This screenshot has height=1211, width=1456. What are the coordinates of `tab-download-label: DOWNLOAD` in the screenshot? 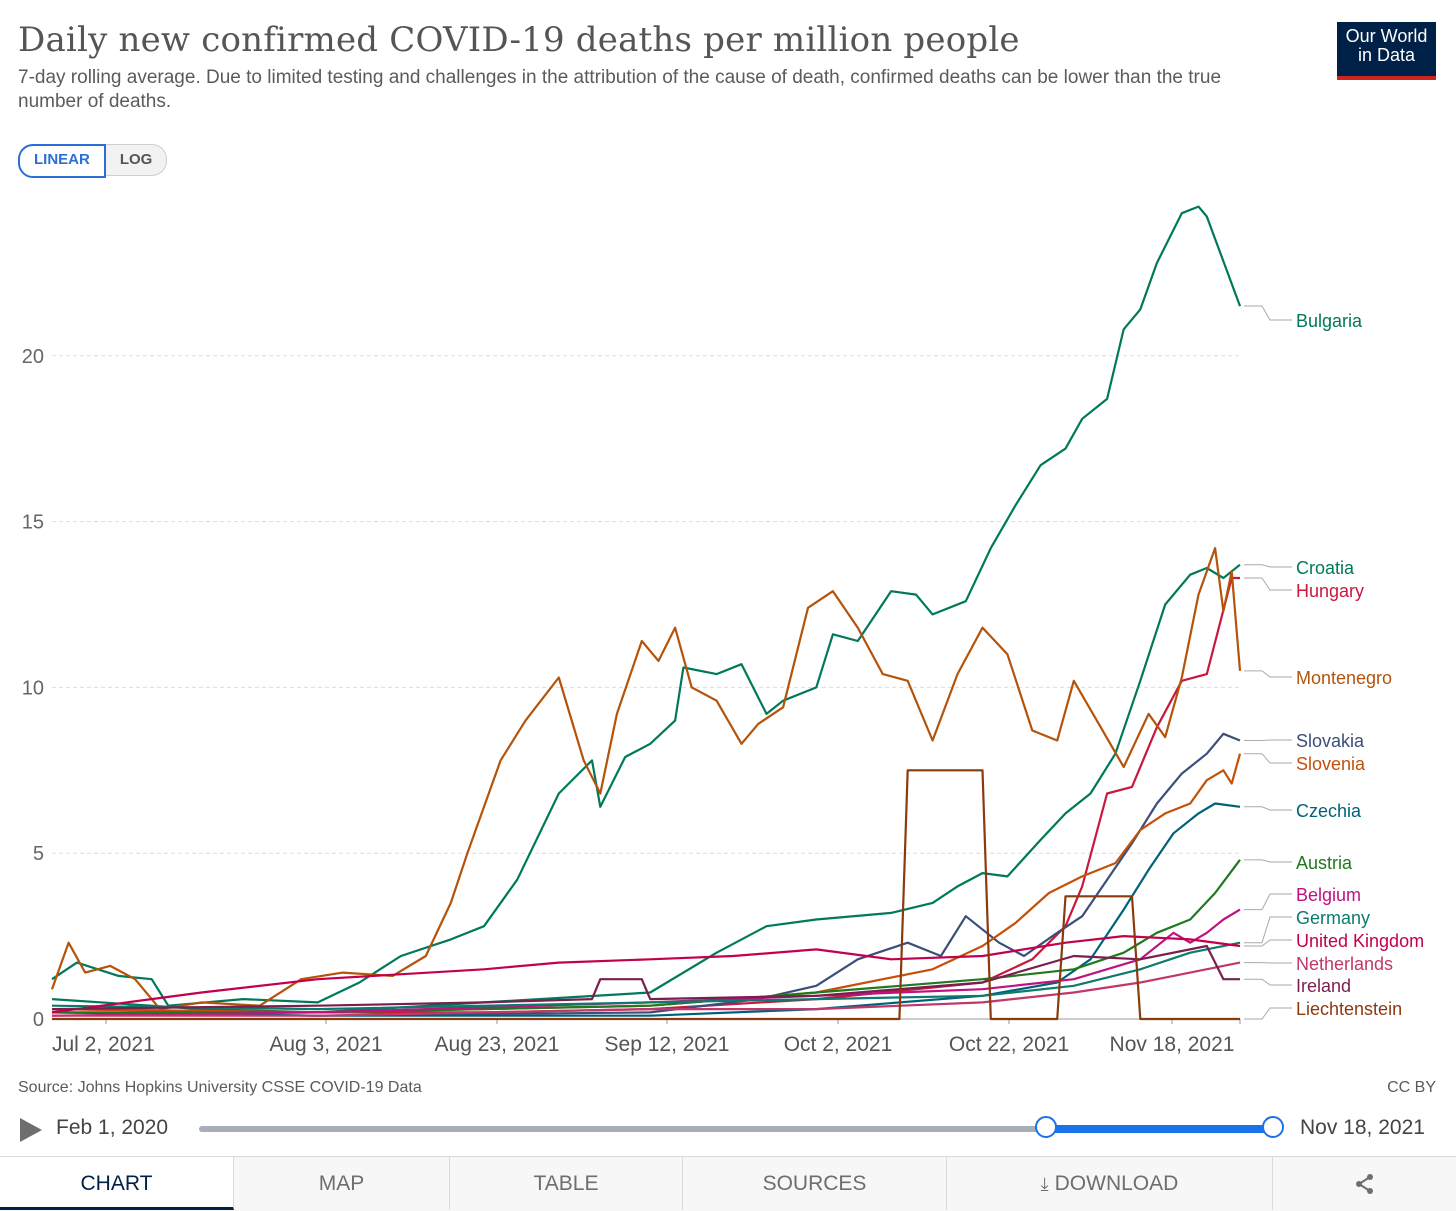 It's located at (1117, 1183).